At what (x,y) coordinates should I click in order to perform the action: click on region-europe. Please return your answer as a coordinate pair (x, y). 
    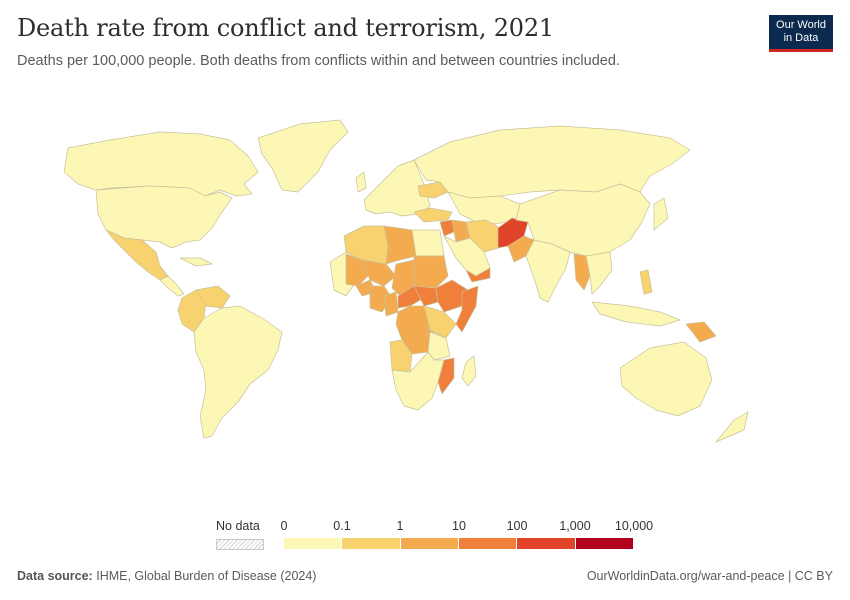
    Looking at the image, I should click on (397, 188).